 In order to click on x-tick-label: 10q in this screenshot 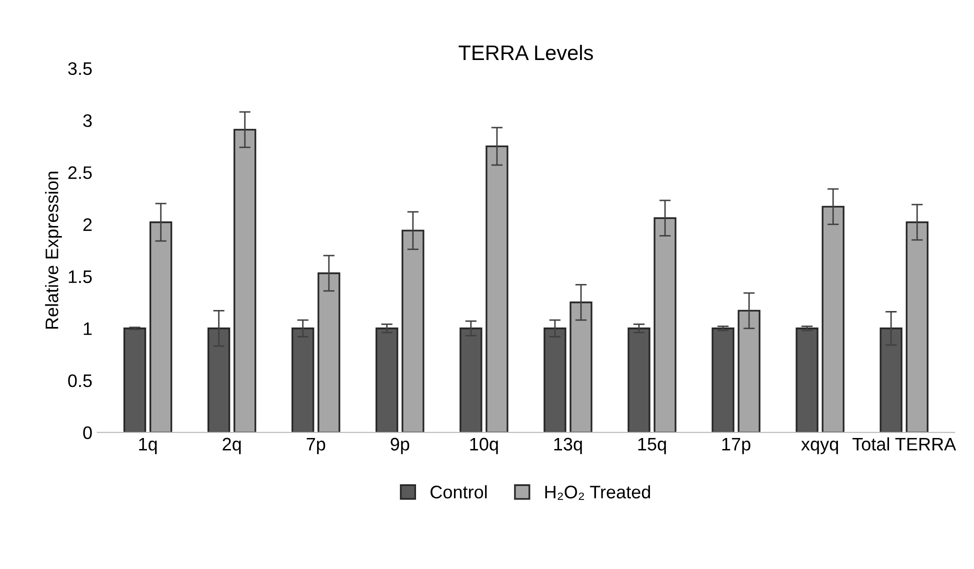, I will do `click(484, 446)`.